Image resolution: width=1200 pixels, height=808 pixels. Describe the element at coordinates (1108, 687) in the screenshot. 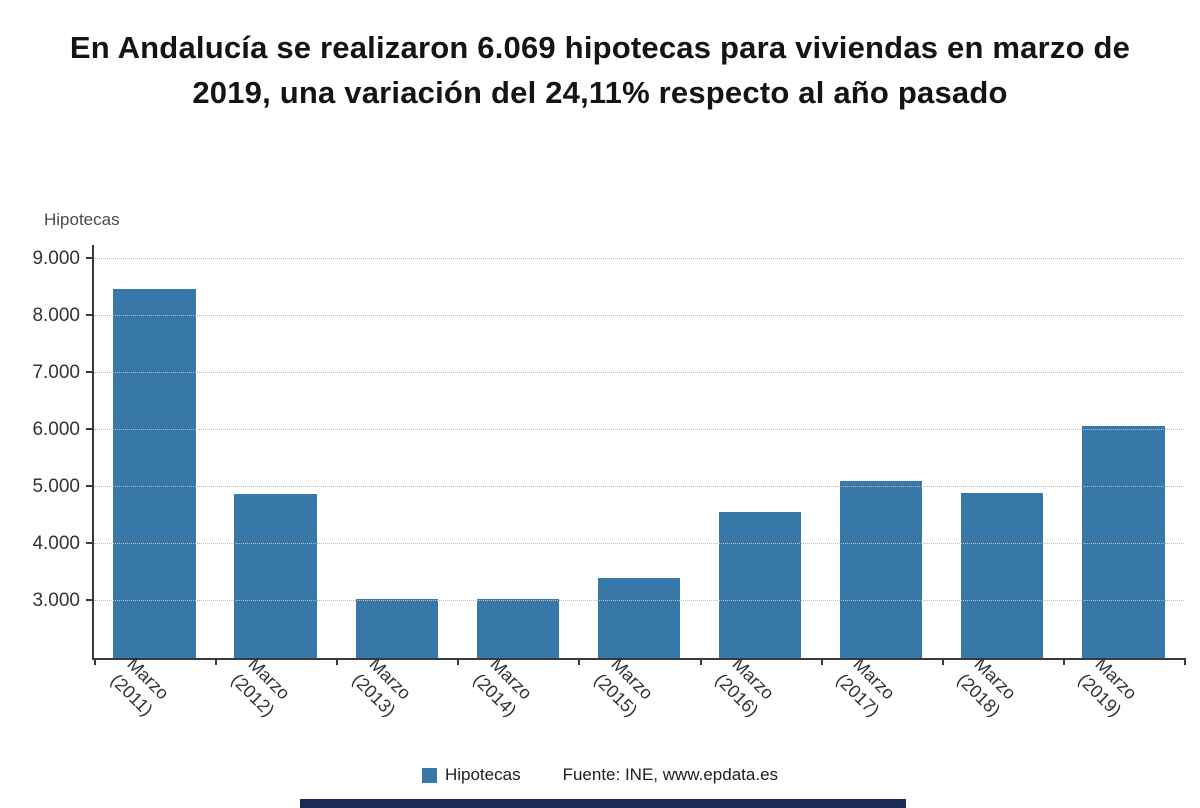

I see `x-tick-label: Marzo (2019)` at that location.